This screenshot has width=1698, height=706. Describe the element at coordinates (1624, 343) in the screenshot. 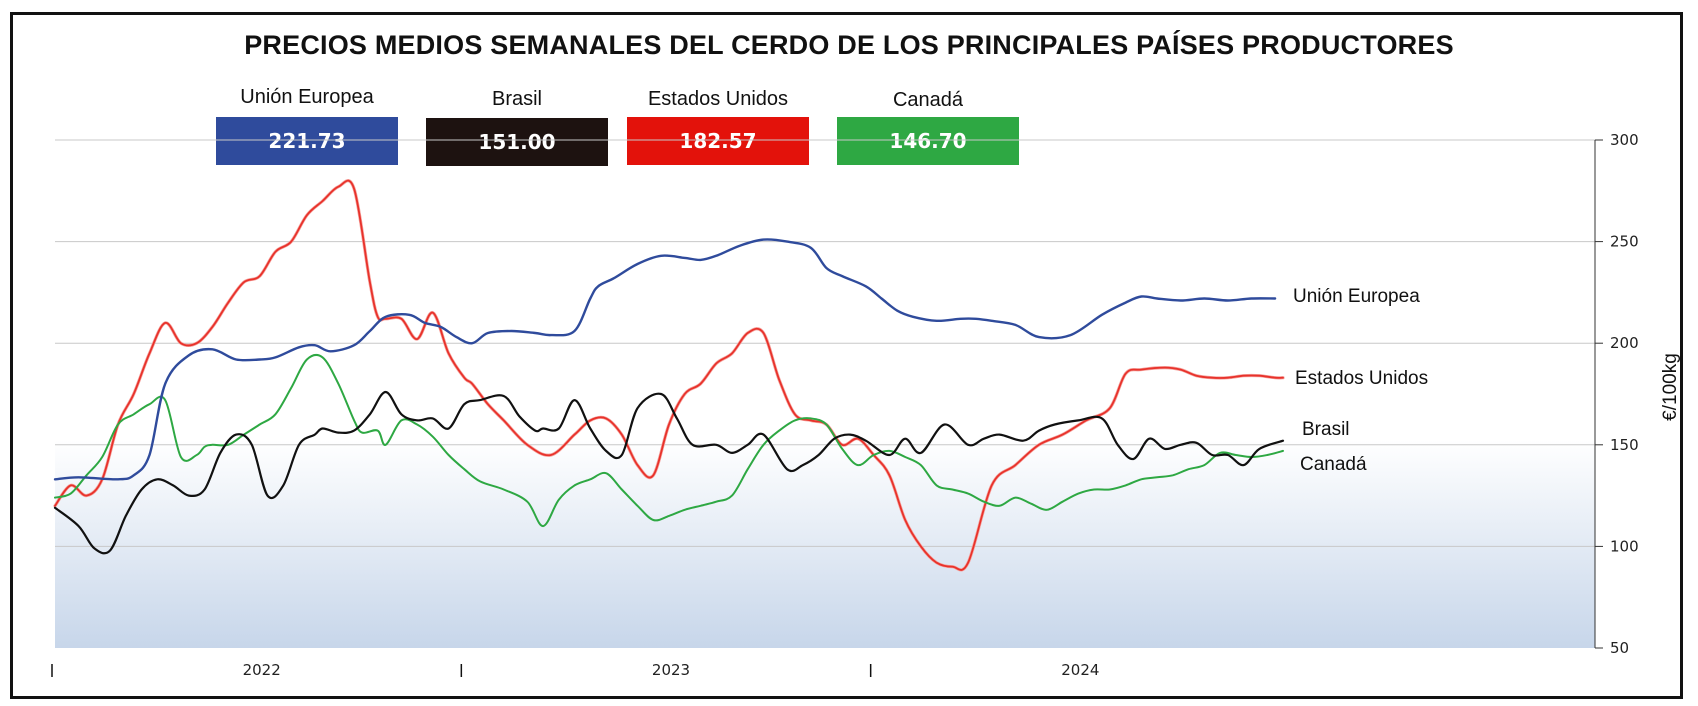

I see `y-tick-label: 200` at that location.